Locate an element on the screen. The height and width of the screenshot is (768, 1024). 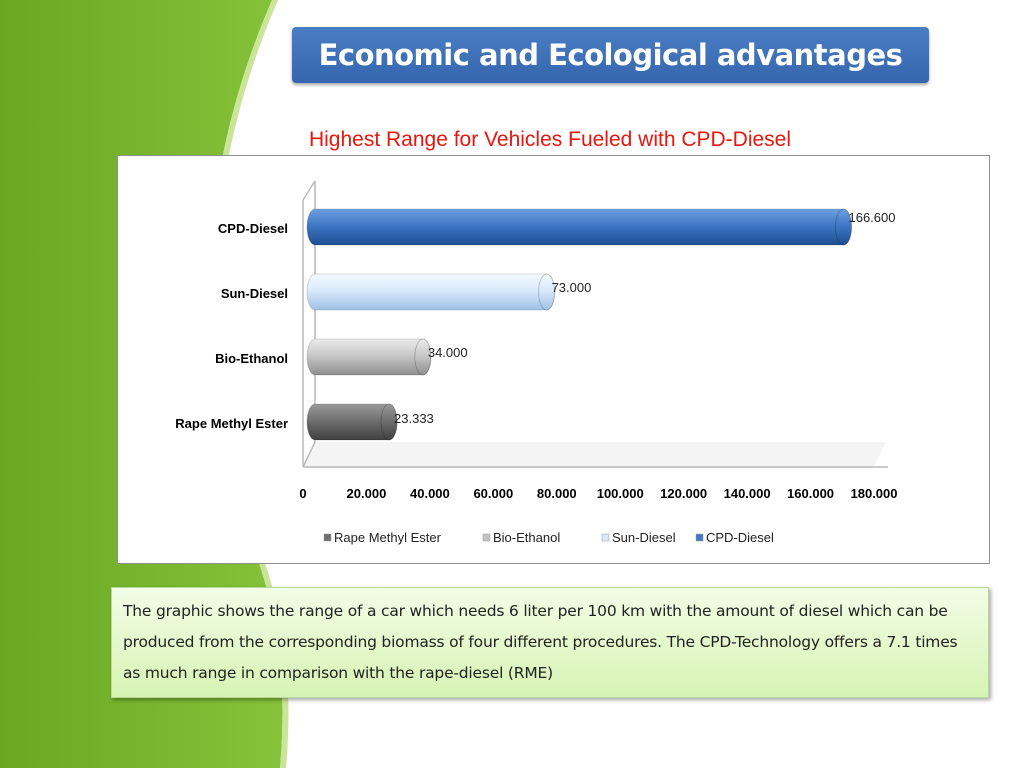
x-tick-label: 120.000 is located at coordinates (683, 493).